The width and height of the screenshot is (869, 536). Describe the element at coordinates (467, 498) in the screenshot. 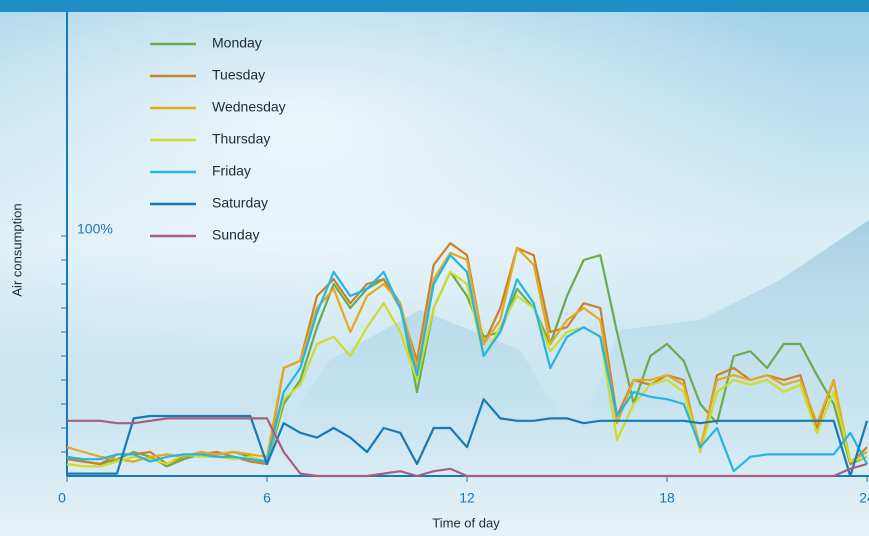

I see `x-tick-label: 12` at that location.